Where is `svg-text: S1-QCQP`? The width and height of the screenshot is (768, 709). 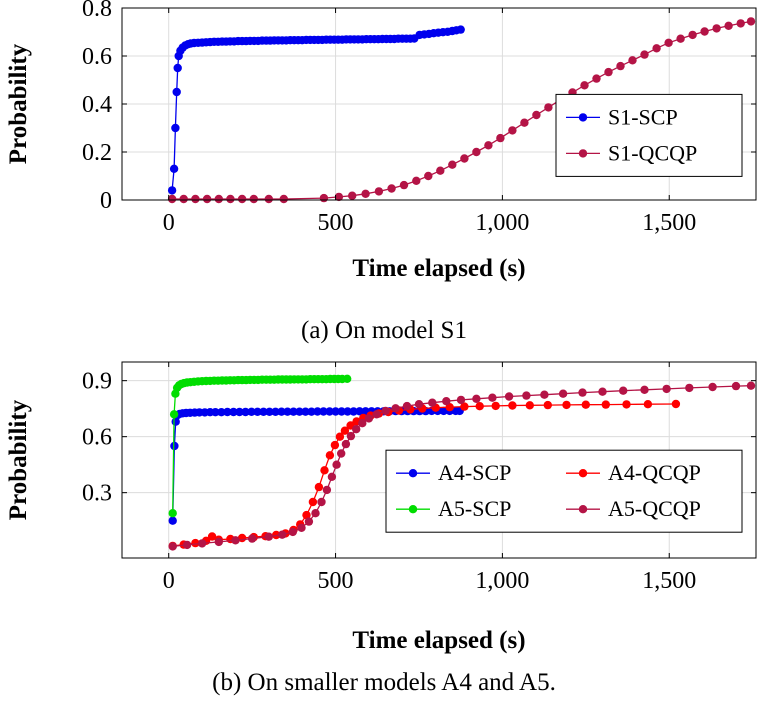
svg-text: S1-QCQP is located at coordinates (652, 152).